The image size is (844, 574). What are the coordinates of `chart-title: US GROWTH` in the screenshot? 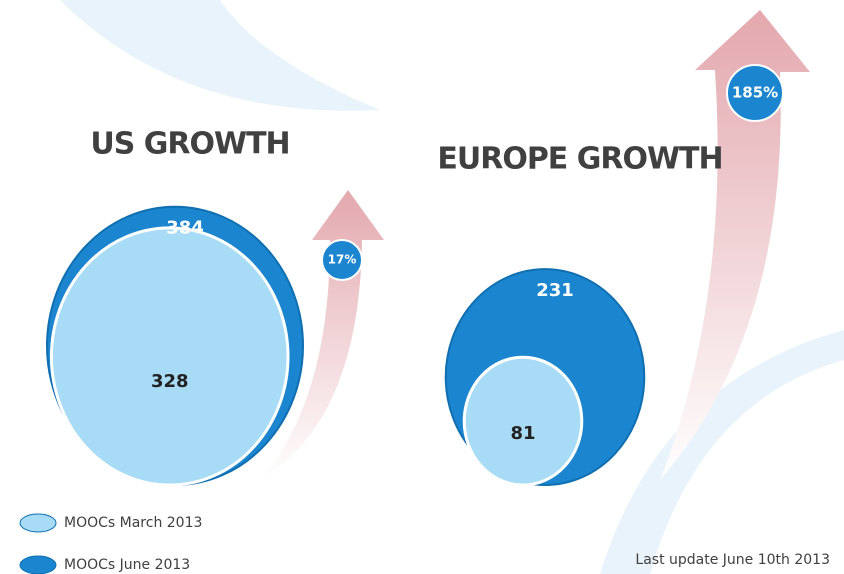 It's located at (189, 144).